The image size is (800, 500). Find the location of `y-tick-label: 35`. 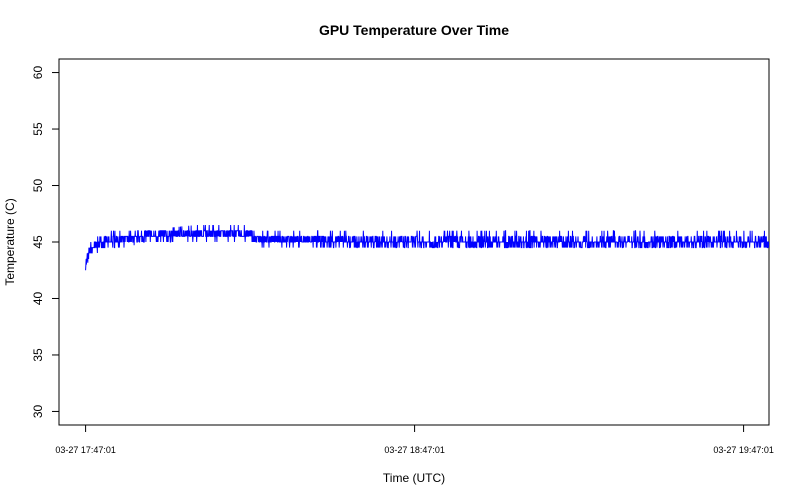

y-tick-label: 35 is located at coordinates (38, 355).